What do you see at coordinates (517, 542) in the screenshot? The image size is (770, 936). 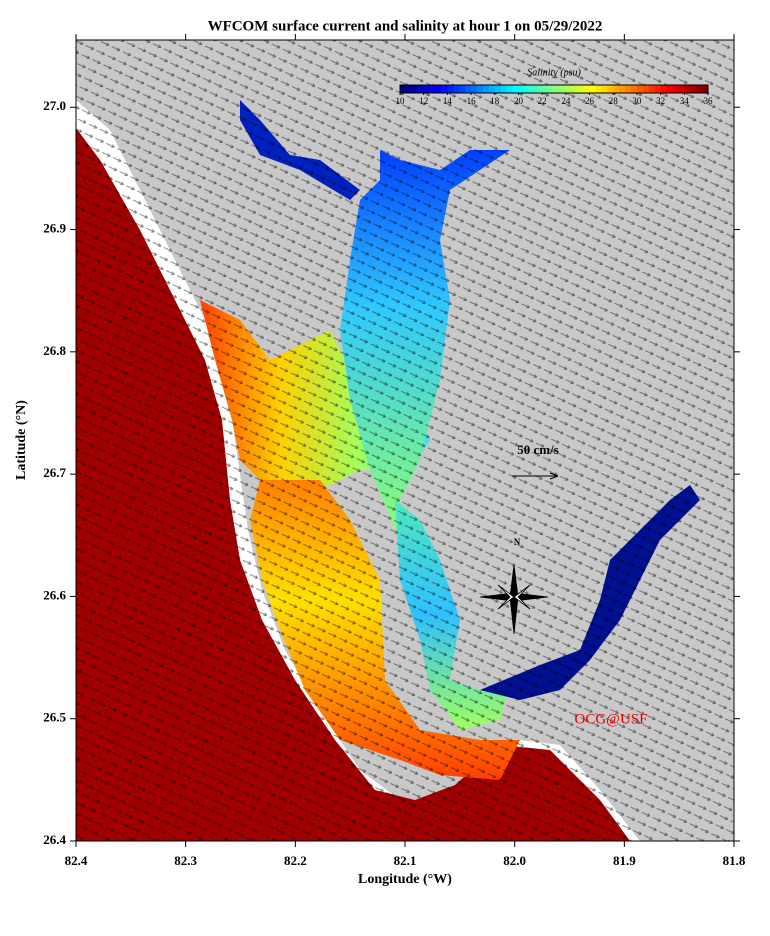 I see `compass-label: N` at bounding box center [517, 542].